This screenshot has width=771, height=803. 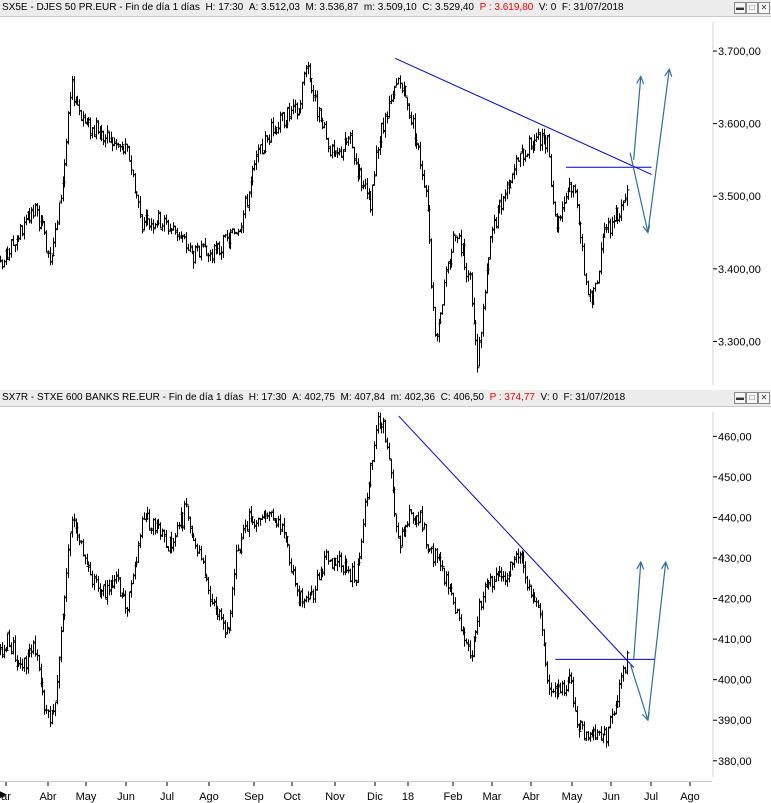 I want to click on top-minimize-button: ▬, so click(x=740, y=8).